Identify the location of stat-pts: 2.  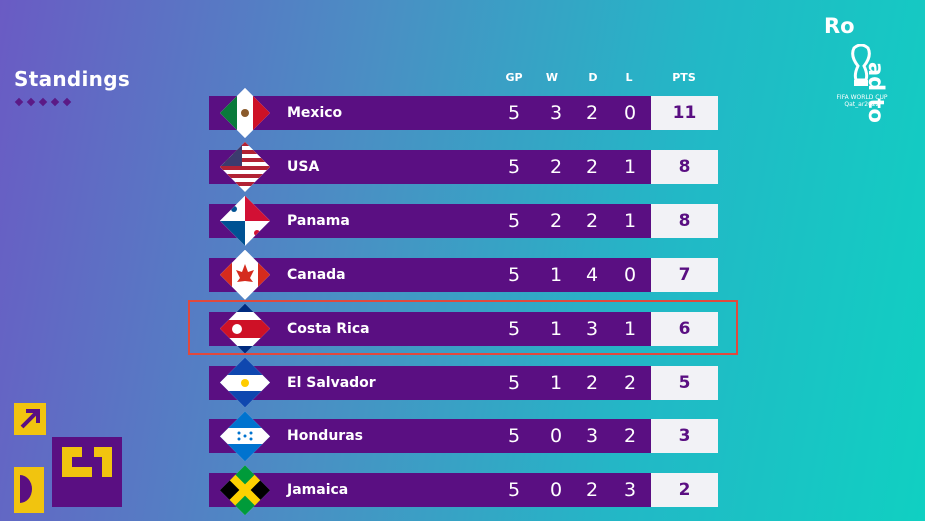
(684, 490).